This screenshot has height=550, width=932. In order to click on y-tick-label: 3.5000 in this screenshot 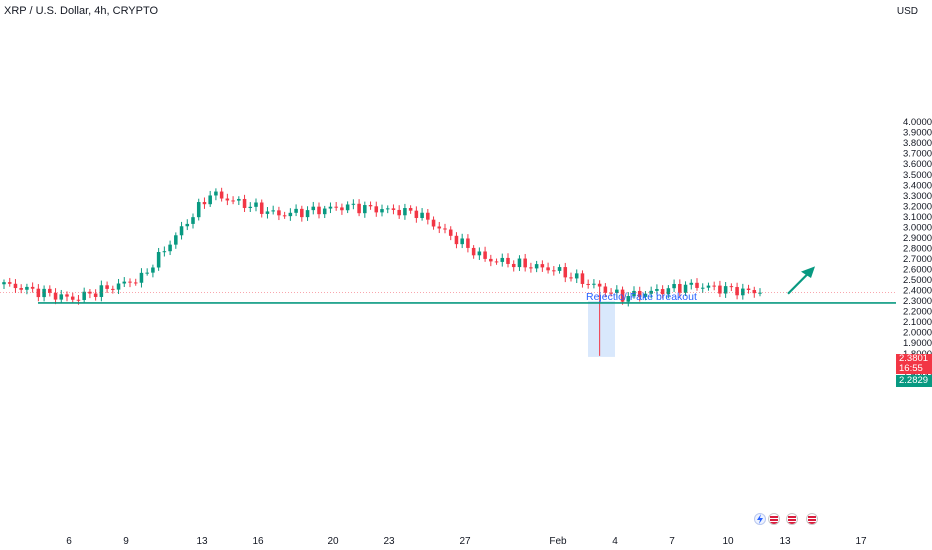, I will do `click(917, 175)`.